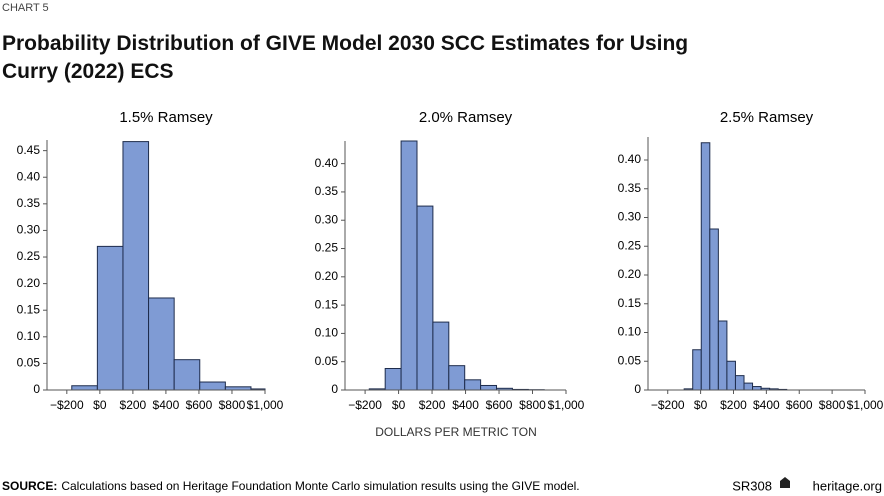 This screenshot has height=496, width=884. Describe the element at coordinates (456, 432) in the screenshot. I see `axis-note: DOLLARS PER METRIC TON` at that location.